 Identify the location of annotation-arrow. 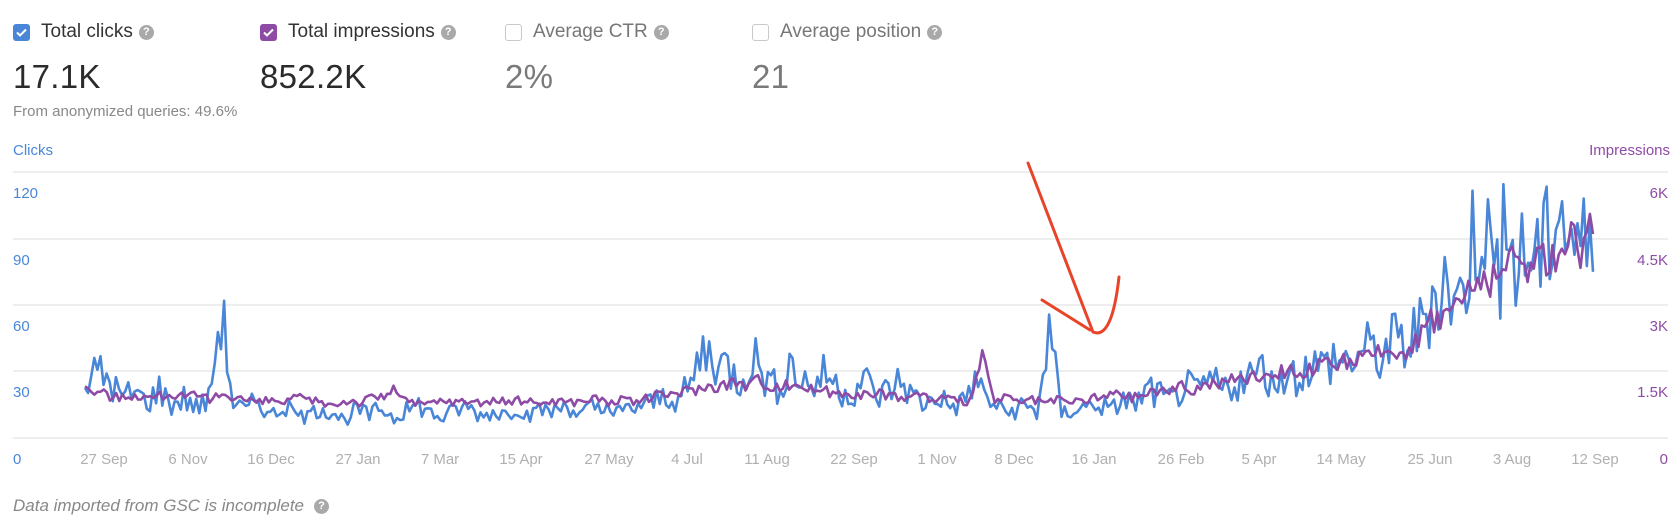
(1073, 248).